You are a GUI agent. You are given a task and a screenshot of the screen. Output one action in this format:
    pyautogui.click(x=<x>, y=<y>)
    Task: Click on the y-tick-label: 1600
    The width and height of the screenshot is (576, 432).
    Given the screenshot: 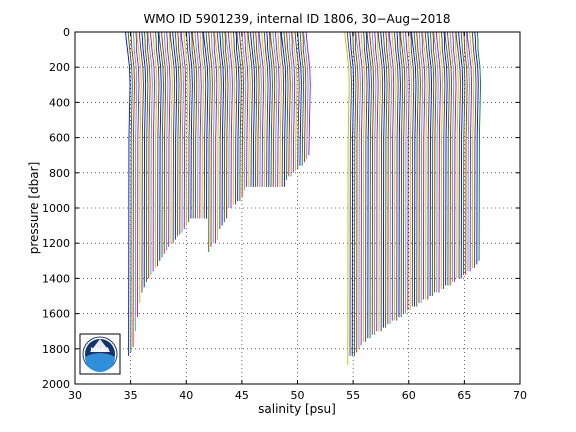 What is the action you would take?
    pyautogui.click(x=56, y=314)
    